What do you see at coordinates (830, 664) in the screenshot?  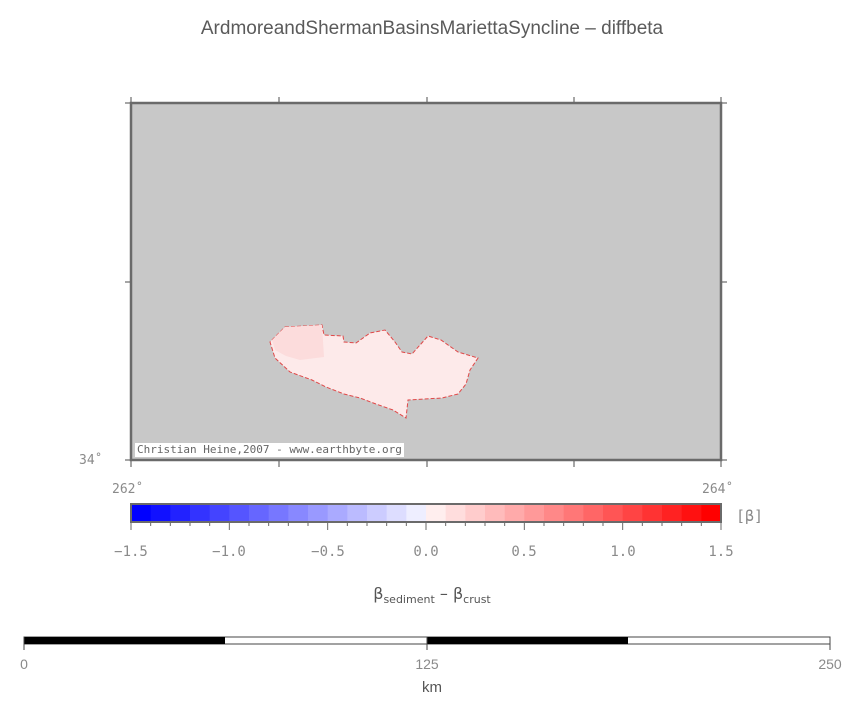 I see `scale-bar-label: 250` at bounding box center [830, 664].